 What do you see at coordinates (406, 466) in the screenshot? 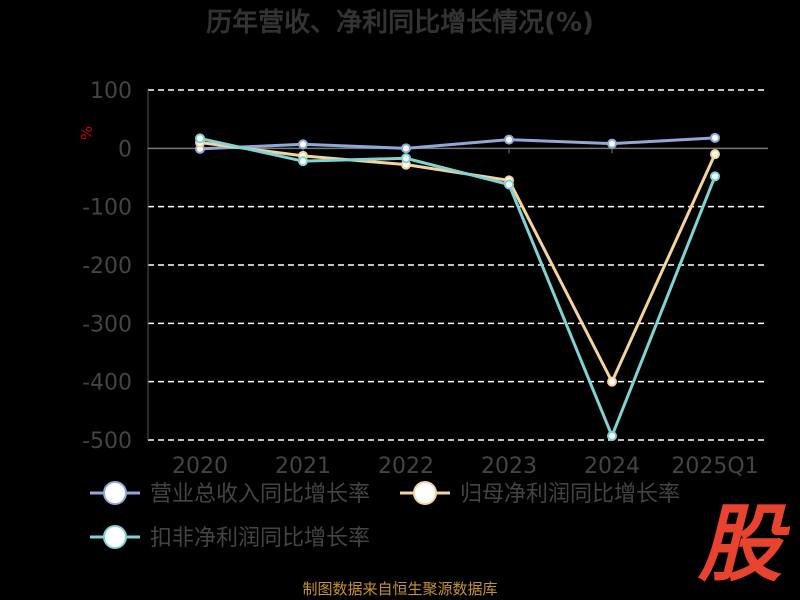
I see `x-tick-label: 2022` at bounding box center [406, 466].